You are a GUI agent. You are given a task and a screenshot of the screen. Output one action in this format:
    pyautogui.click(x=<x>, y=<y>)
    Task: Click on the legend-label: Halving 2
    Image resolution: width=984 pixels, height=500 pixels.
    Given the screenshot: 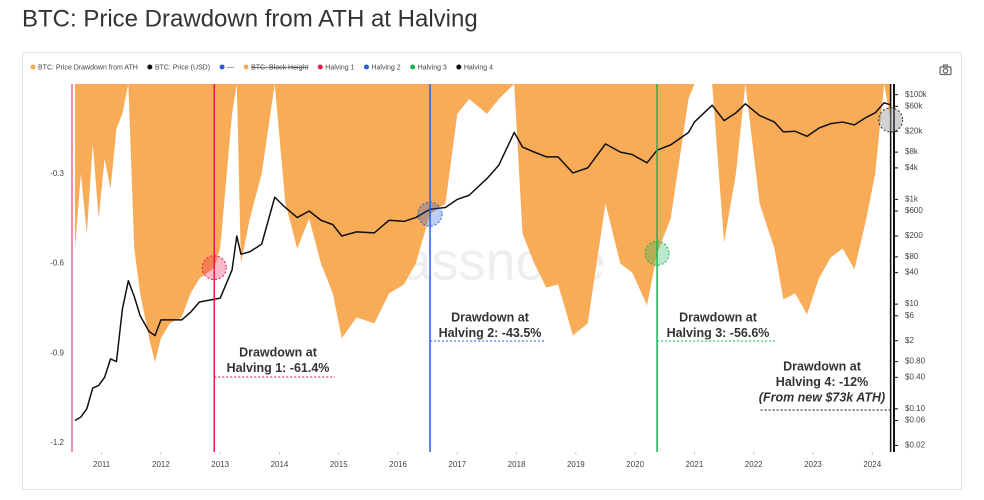 What is the action you would take?
    pyautogui.click(x=385, y=67)
    